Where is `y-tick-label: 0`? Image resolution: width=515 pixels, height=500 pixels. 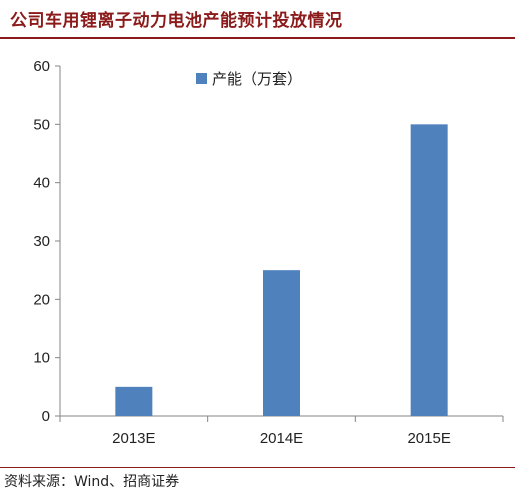 y-tick-label: 0 is located at coordinates (46, 416).